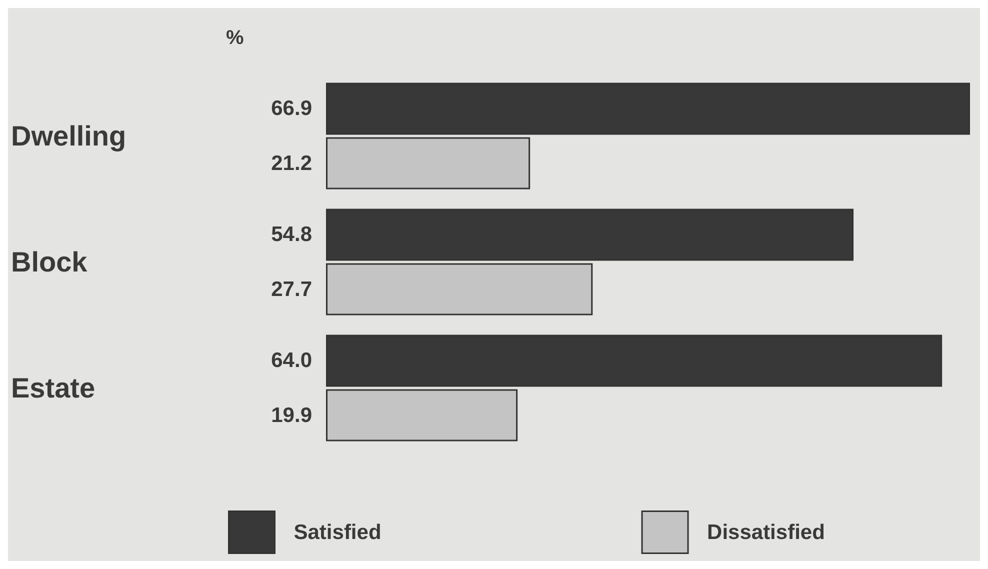 The height and width of the screenshot is (569, 988). I want to click on data-label: 19.9, so click(291, 415).